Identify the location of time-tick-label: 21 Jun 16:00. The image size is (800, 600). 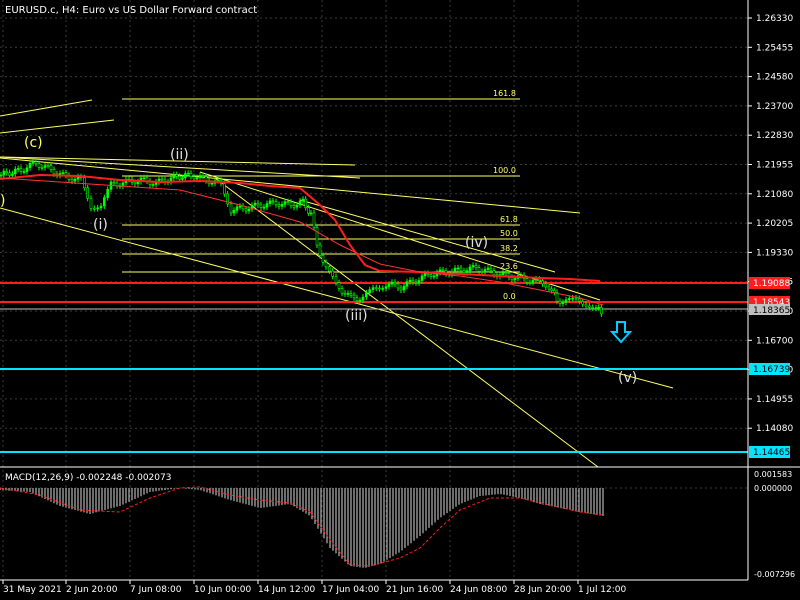
(414, 590).